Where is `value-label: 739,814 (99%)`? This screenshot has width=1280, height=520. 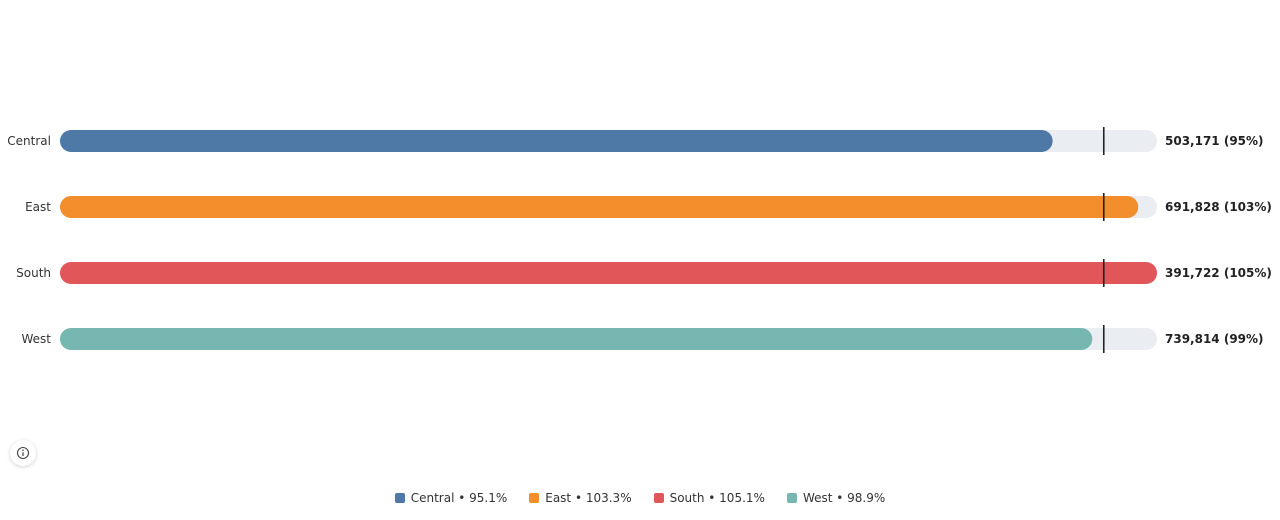 value-label: 739,814 (99%) is located at coordinates (1214, 339).